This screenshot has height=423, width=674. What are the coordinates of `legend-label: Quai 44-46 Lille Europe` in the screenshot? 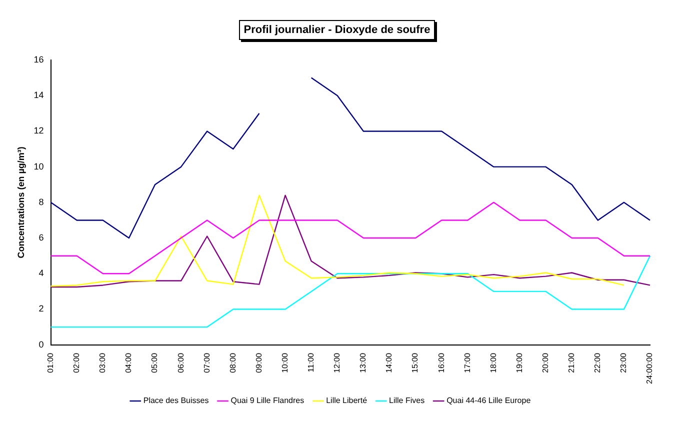 It's located at (489, 401).